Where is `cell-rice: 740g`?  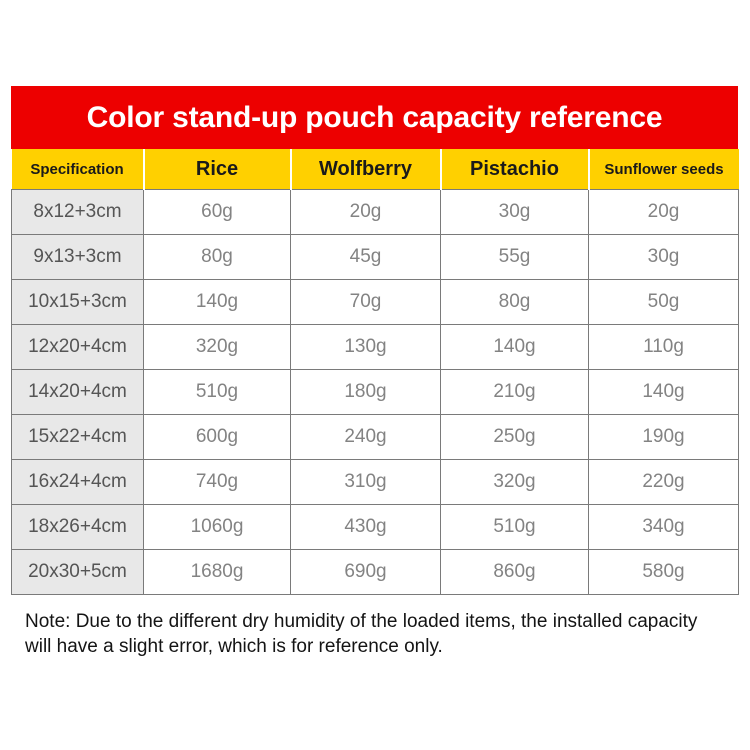
cell-rice: 740g is located at coordinates (217, 482).